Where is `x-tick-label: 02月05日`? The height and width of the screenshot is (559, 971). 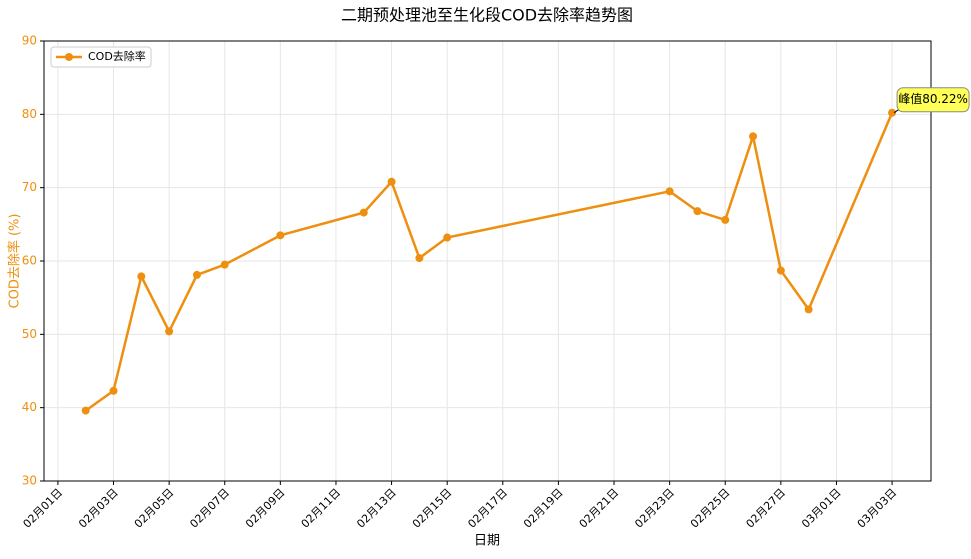
x-tick-label: 02月05日 is located at coordinates (154, 508).